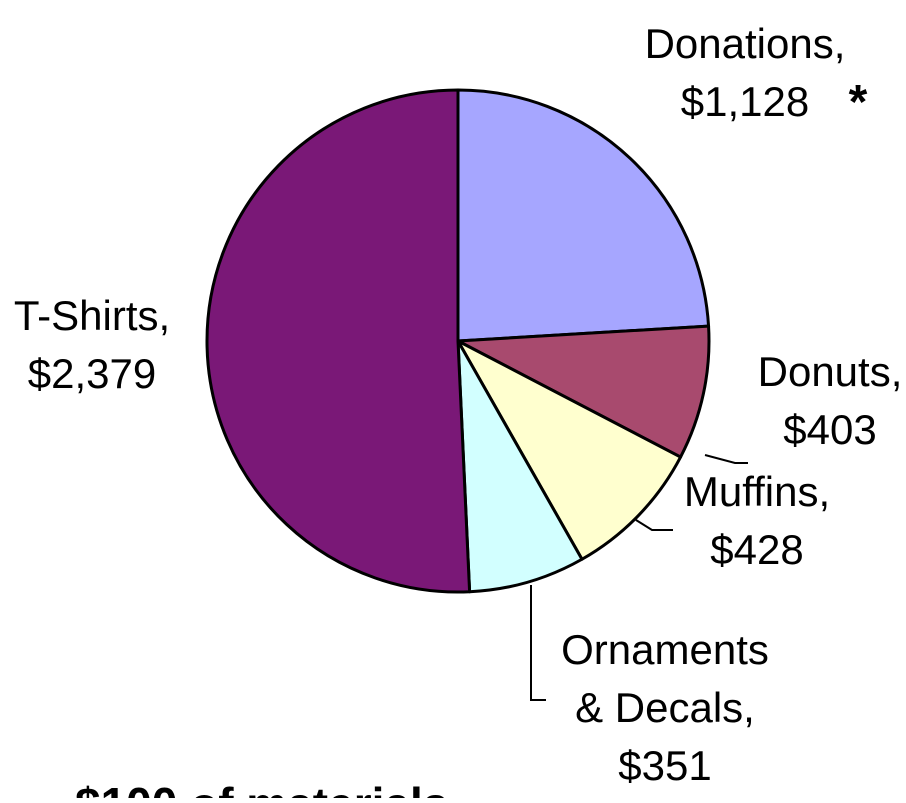 This screenshot has width=906, height=803. Describe the element at coordinates (92, 373) in the screenshot. I see `slice-label-t-shirts-line-2: $2,379` at that location.